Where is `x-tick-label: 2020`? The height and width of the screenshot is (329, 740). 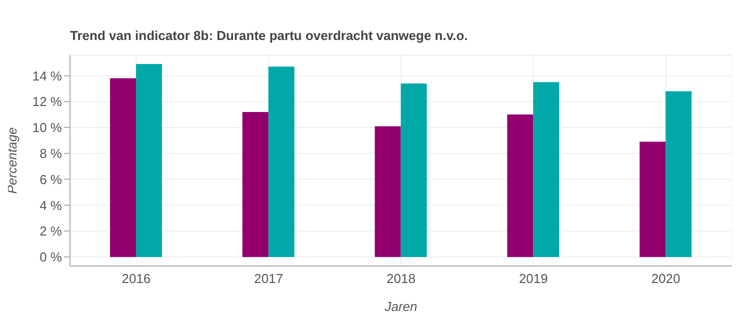 x-tick-label: 2020 is located at coordinates (665, 278).